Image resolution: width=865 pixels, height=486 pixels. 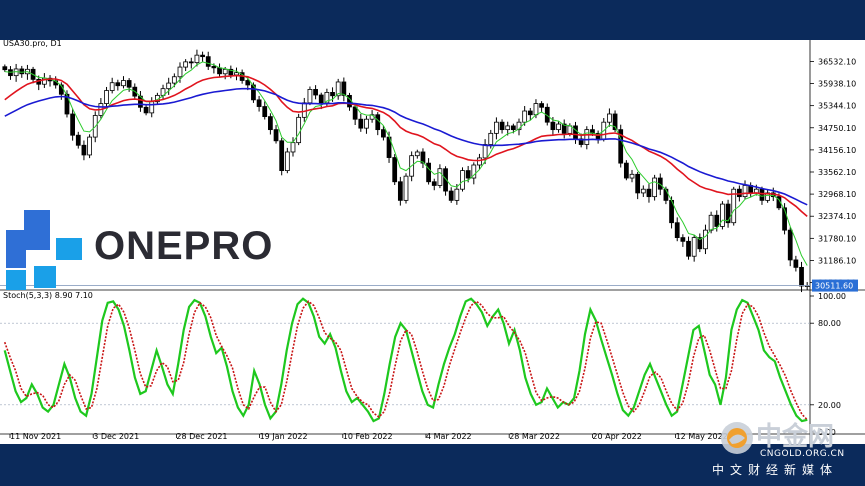 What do you see at coordinates (616, 436) in the screenshot?
I see `time-tick-label: 20 Apr 2022` at bounding box center [616, 436].